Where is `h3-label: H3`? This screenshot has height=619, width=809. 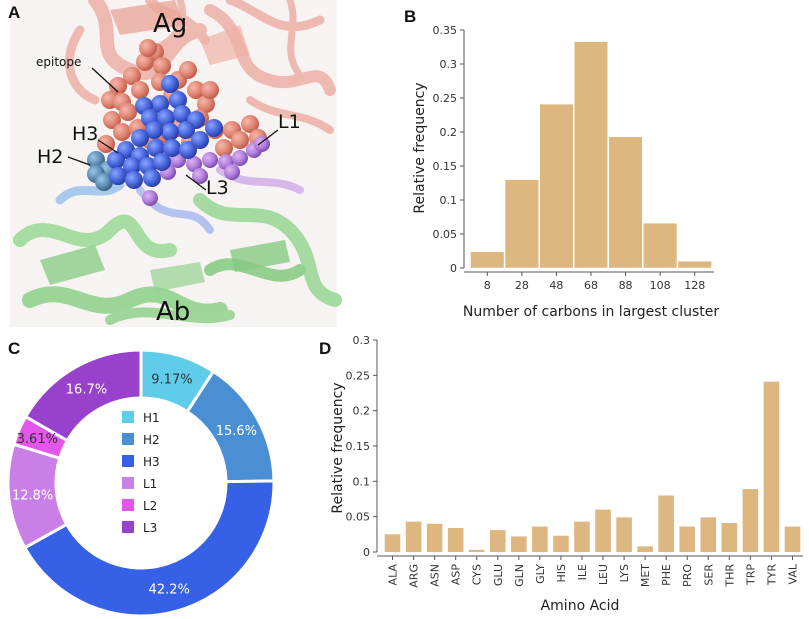
h3-label: H3 is located at coordinates (85, 134).